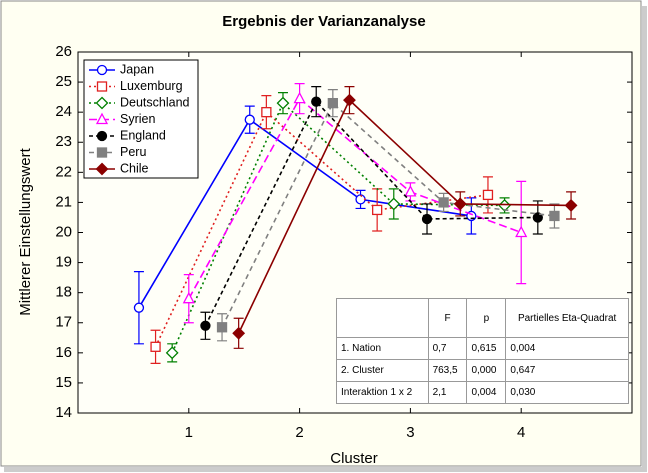  What do you see at coordinates (382, 348) in the screenshot?
I see `table-cell: 1. Nation` at bounding box center [382, 348].